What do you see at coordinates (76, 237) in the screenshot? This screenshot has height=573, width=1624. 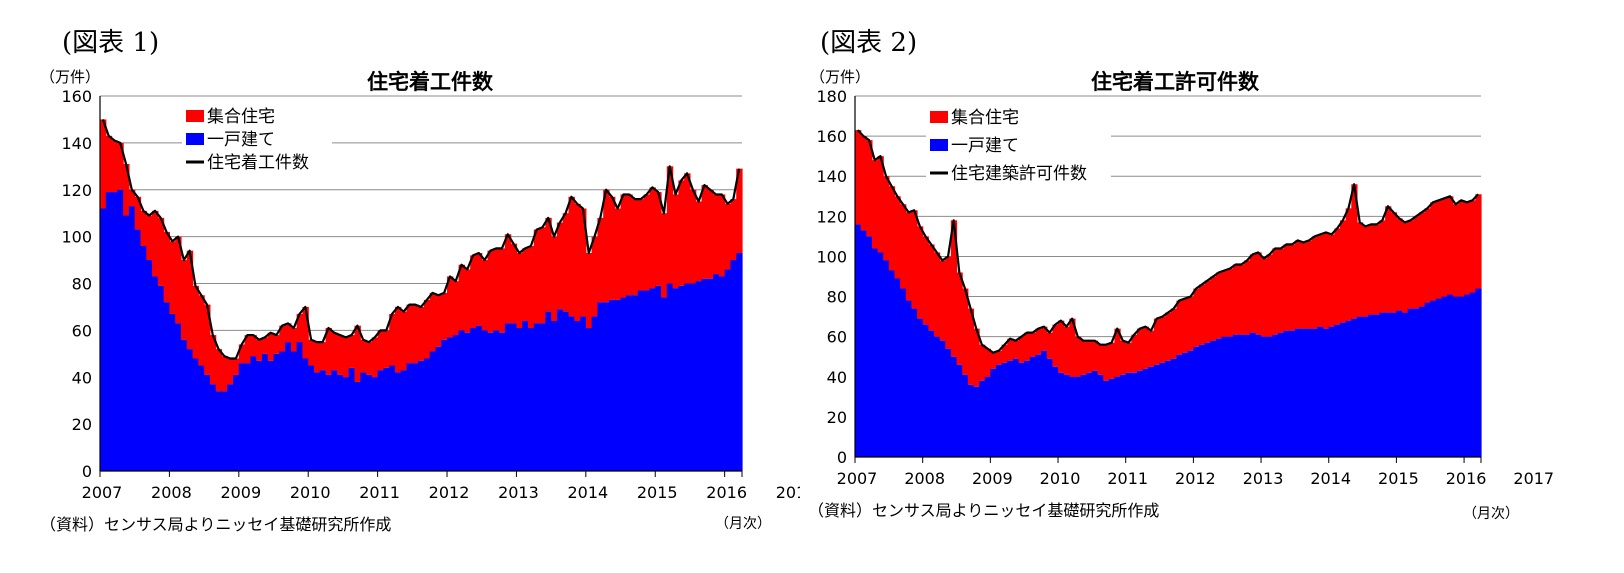 I see `y-tick-label: 100` at bounding box center [76, 237].